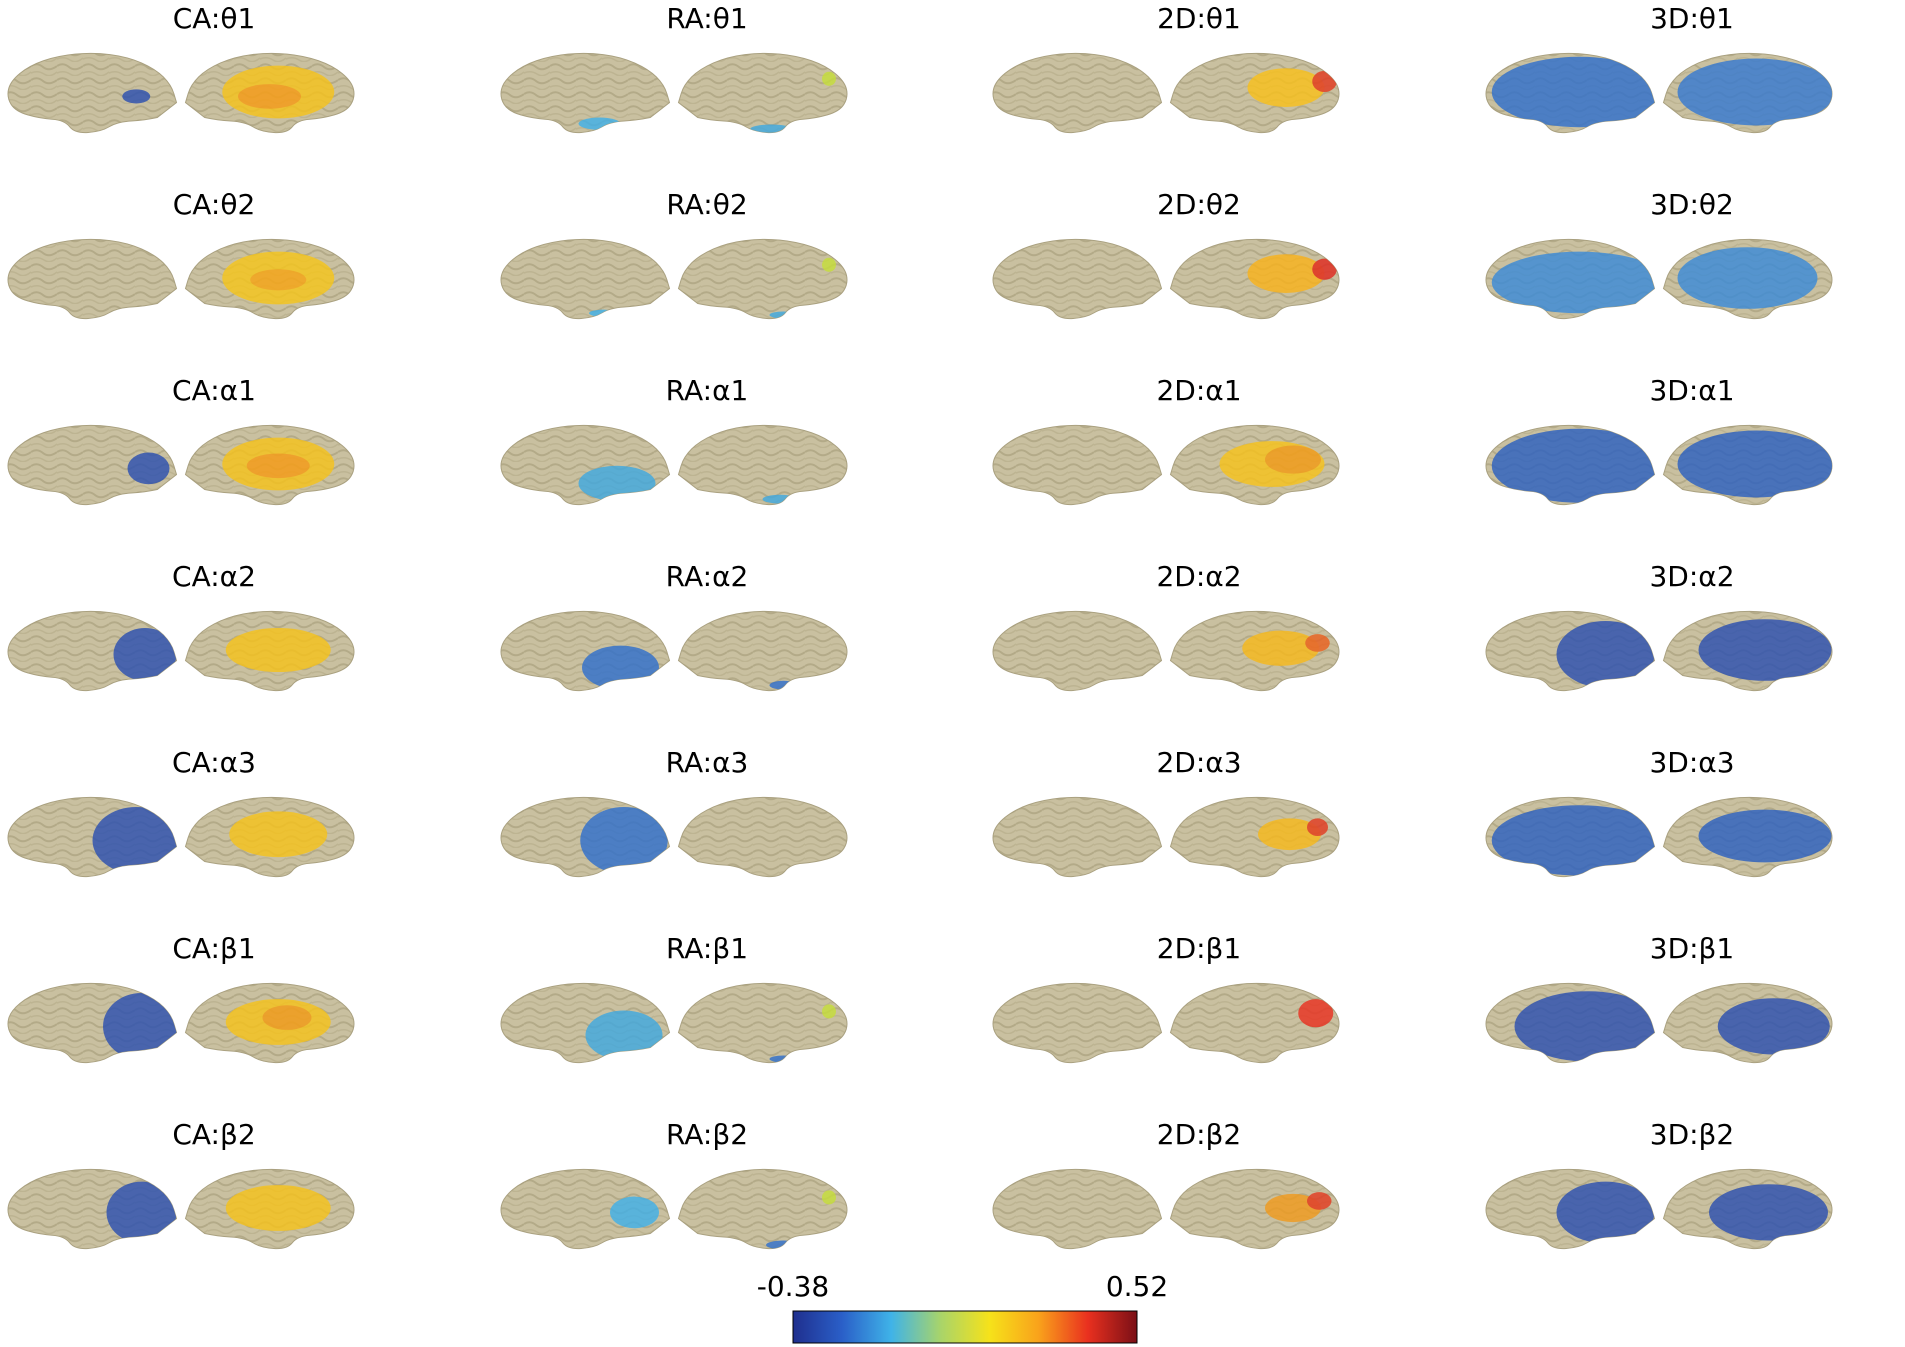  Describe the element at coordinates (1659, 626) in the screenshot. I see `panel: 3D:α2` at that location.